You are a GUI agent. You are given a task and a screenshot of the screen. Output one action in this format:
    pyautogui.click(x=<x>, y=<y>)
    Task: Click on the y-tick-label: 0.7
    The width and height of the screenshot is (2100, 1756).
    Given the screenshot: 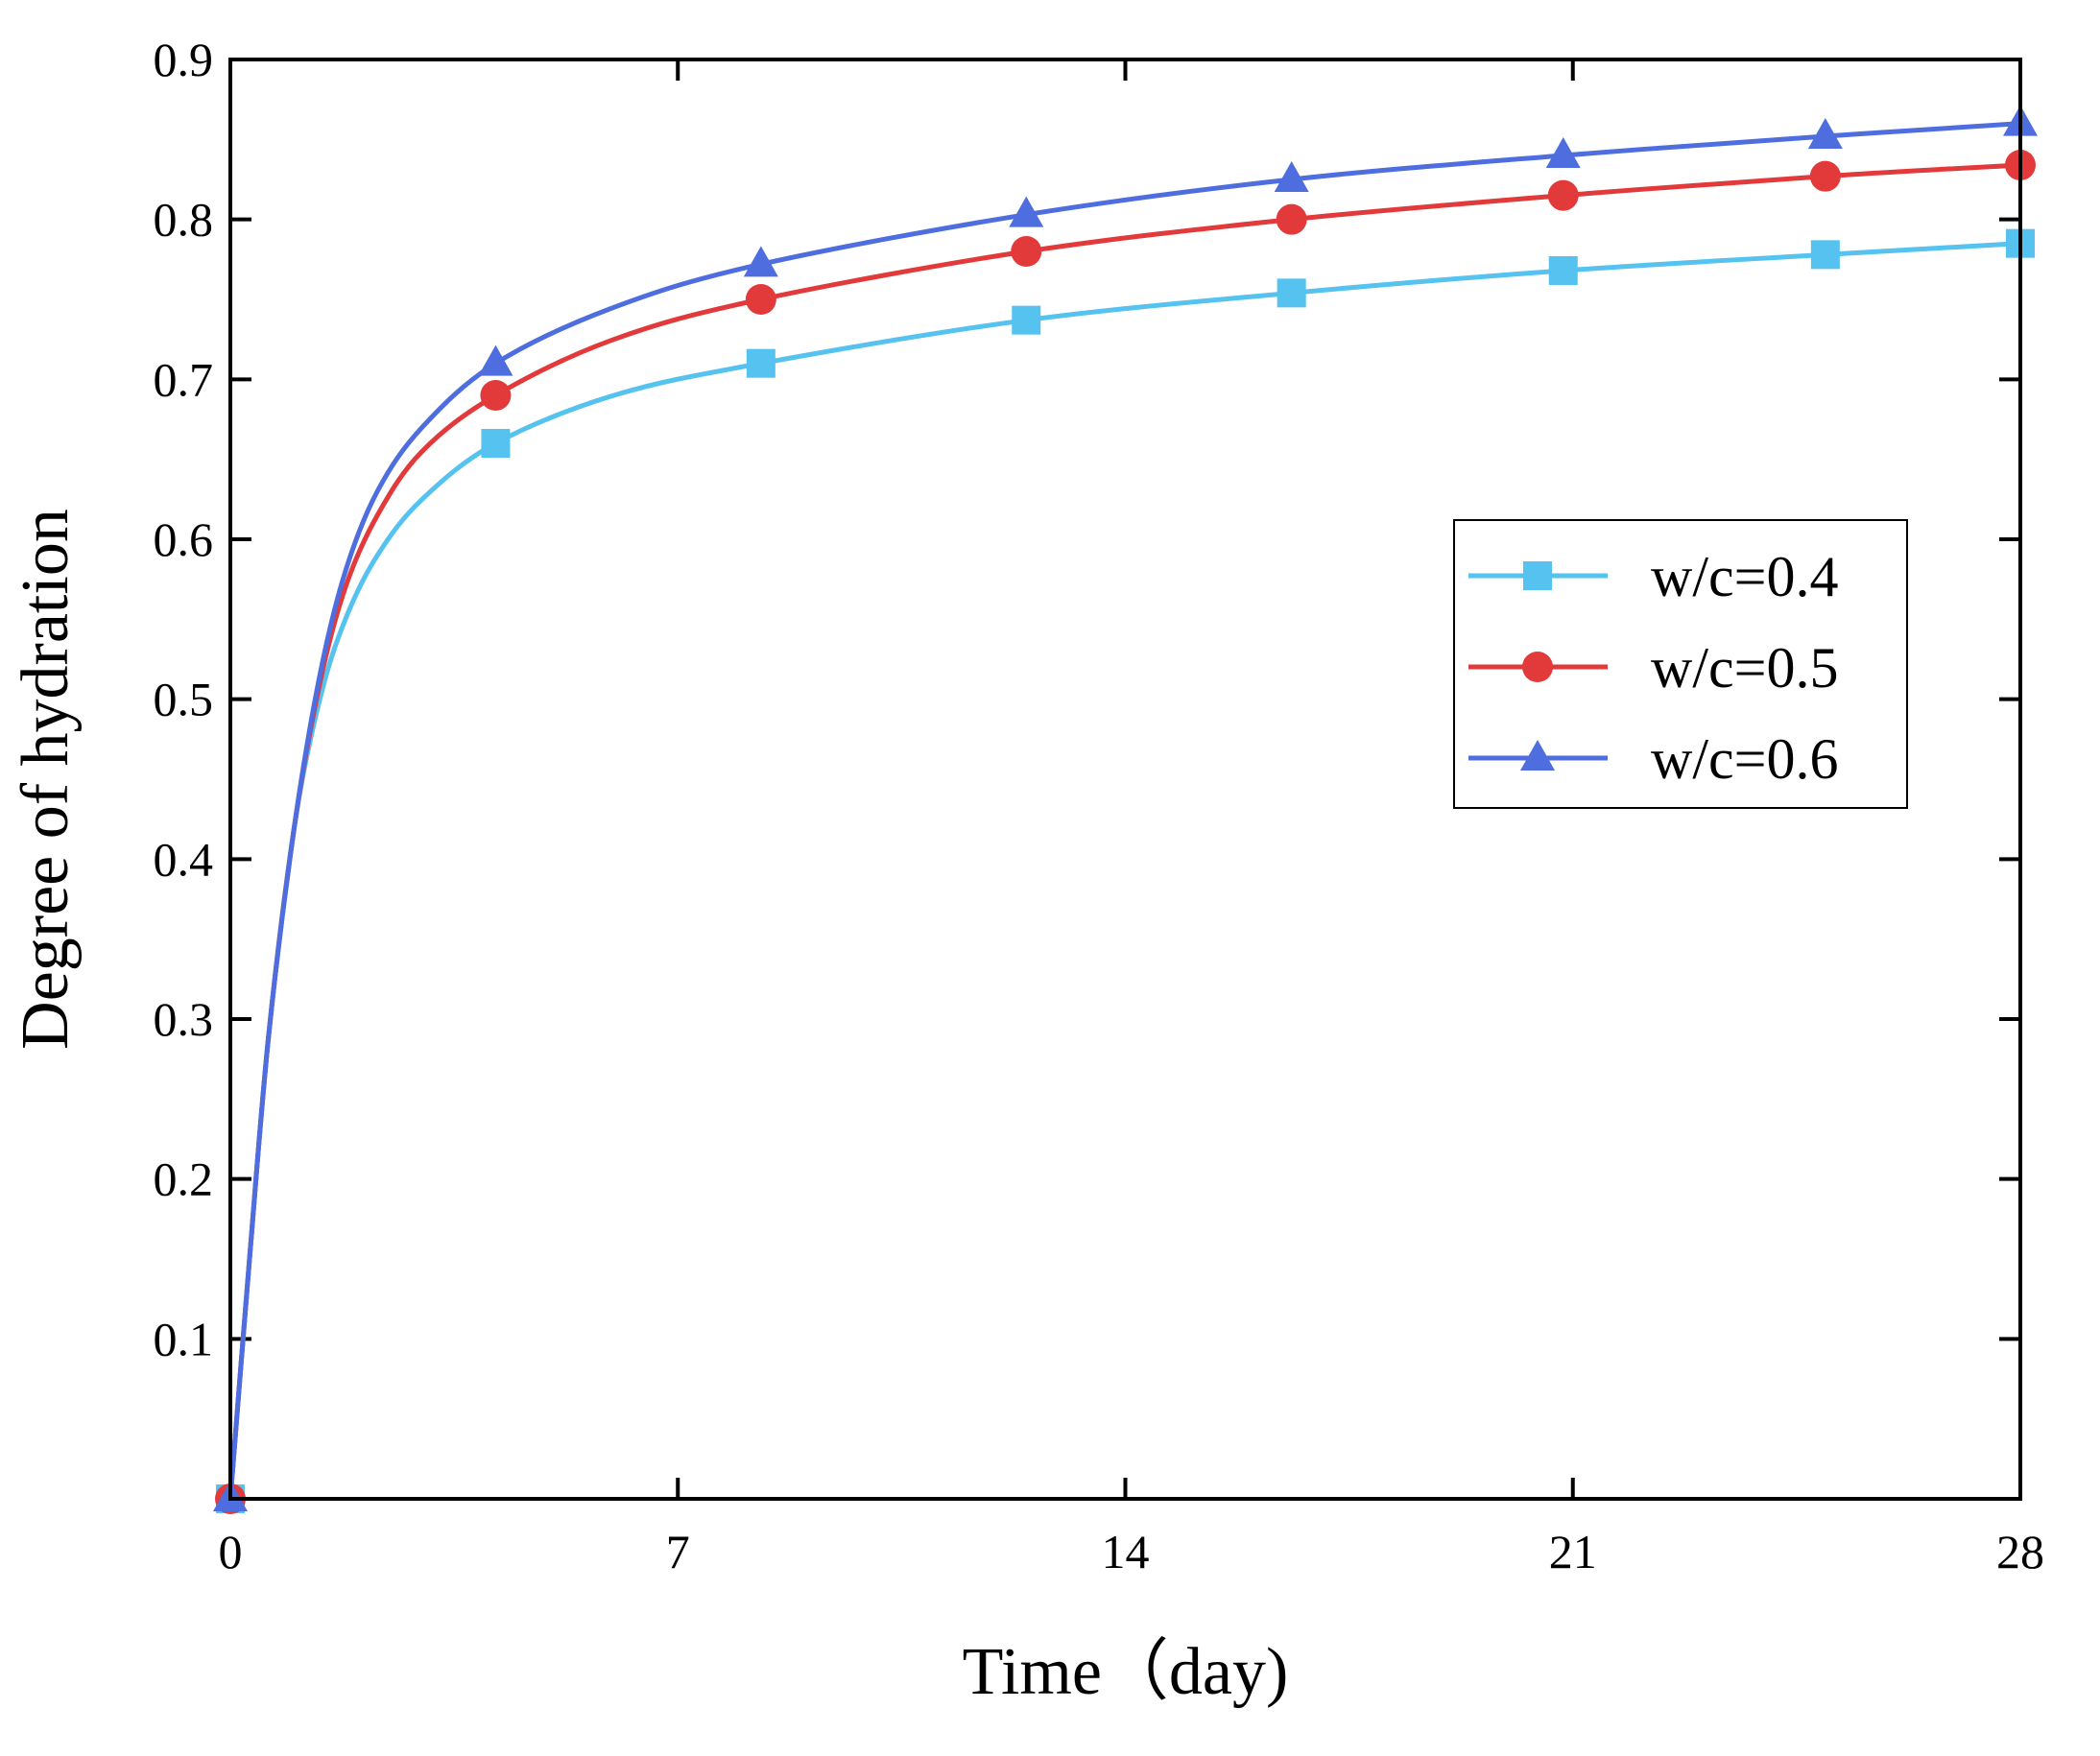 What is the action you would take?
    pyautogui.click(x=184, y=379)
    